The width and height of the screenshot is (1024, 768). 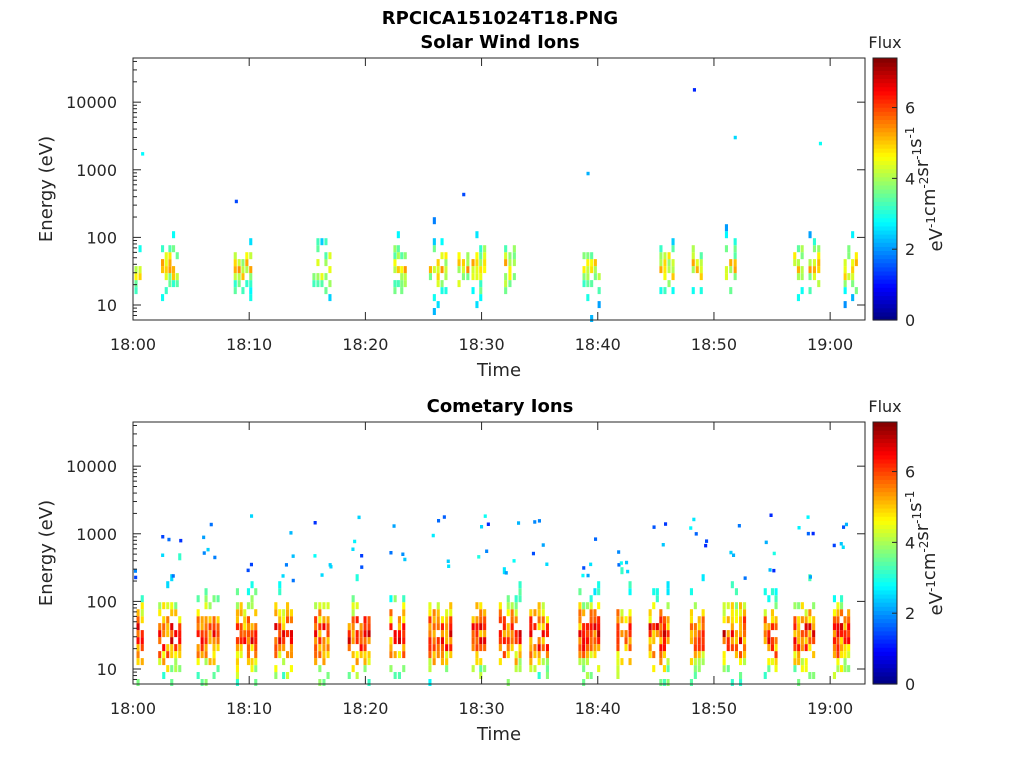 What do you see at coordinates (910, 497) in the screenshot?
I see `colorbar-units-exponent: -1` at bounding box center [910, 497].